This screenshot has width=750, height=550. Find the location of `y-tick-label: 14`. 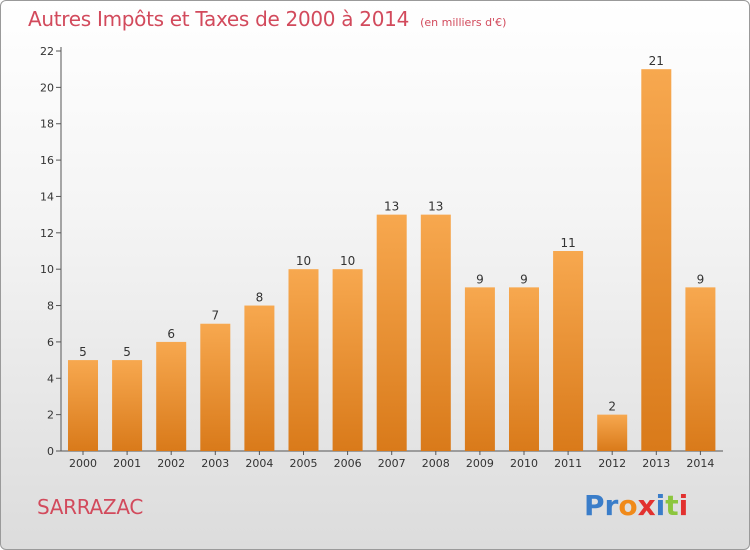

y-tick-label: 14 is located at coordinates (47, 196).